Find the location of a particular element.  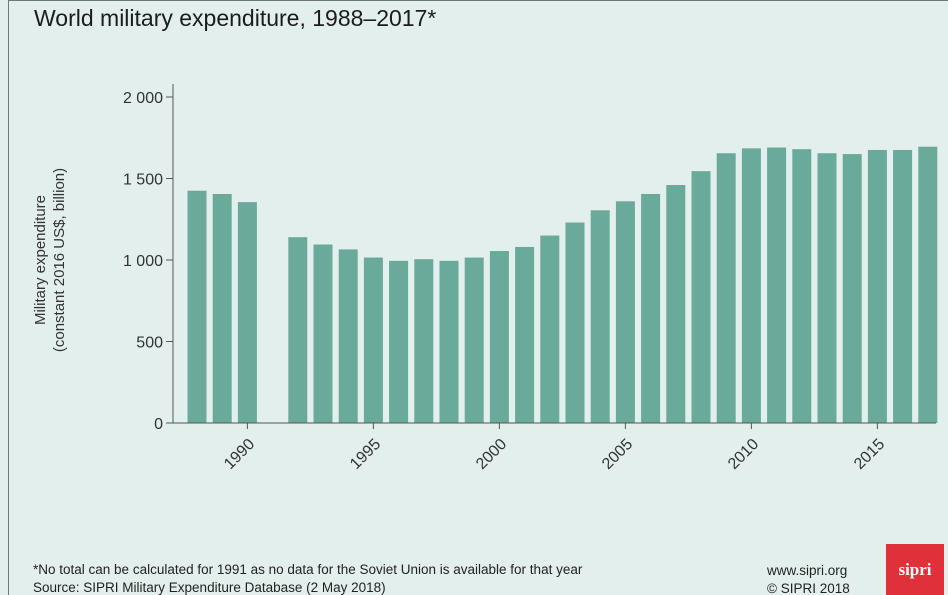

bar-2017 is located at coordinates (928, 284).